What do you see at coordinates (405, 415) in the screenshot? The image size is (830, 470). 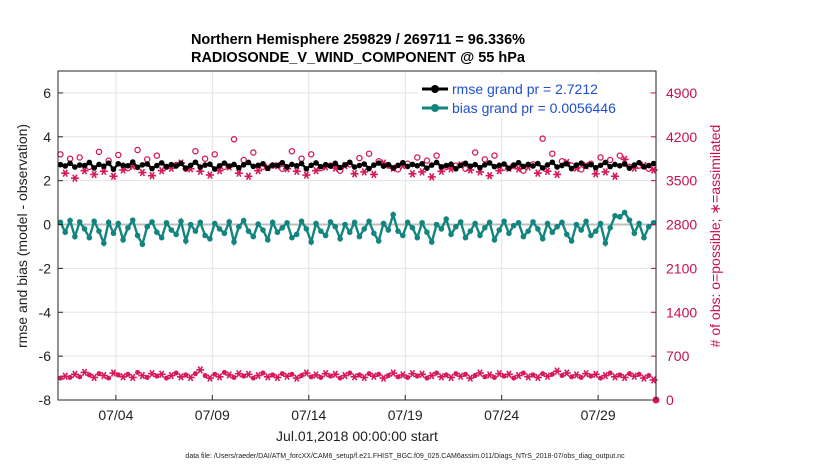 I see `x-tick-label: 07/19` at bounding box center [405, 415].